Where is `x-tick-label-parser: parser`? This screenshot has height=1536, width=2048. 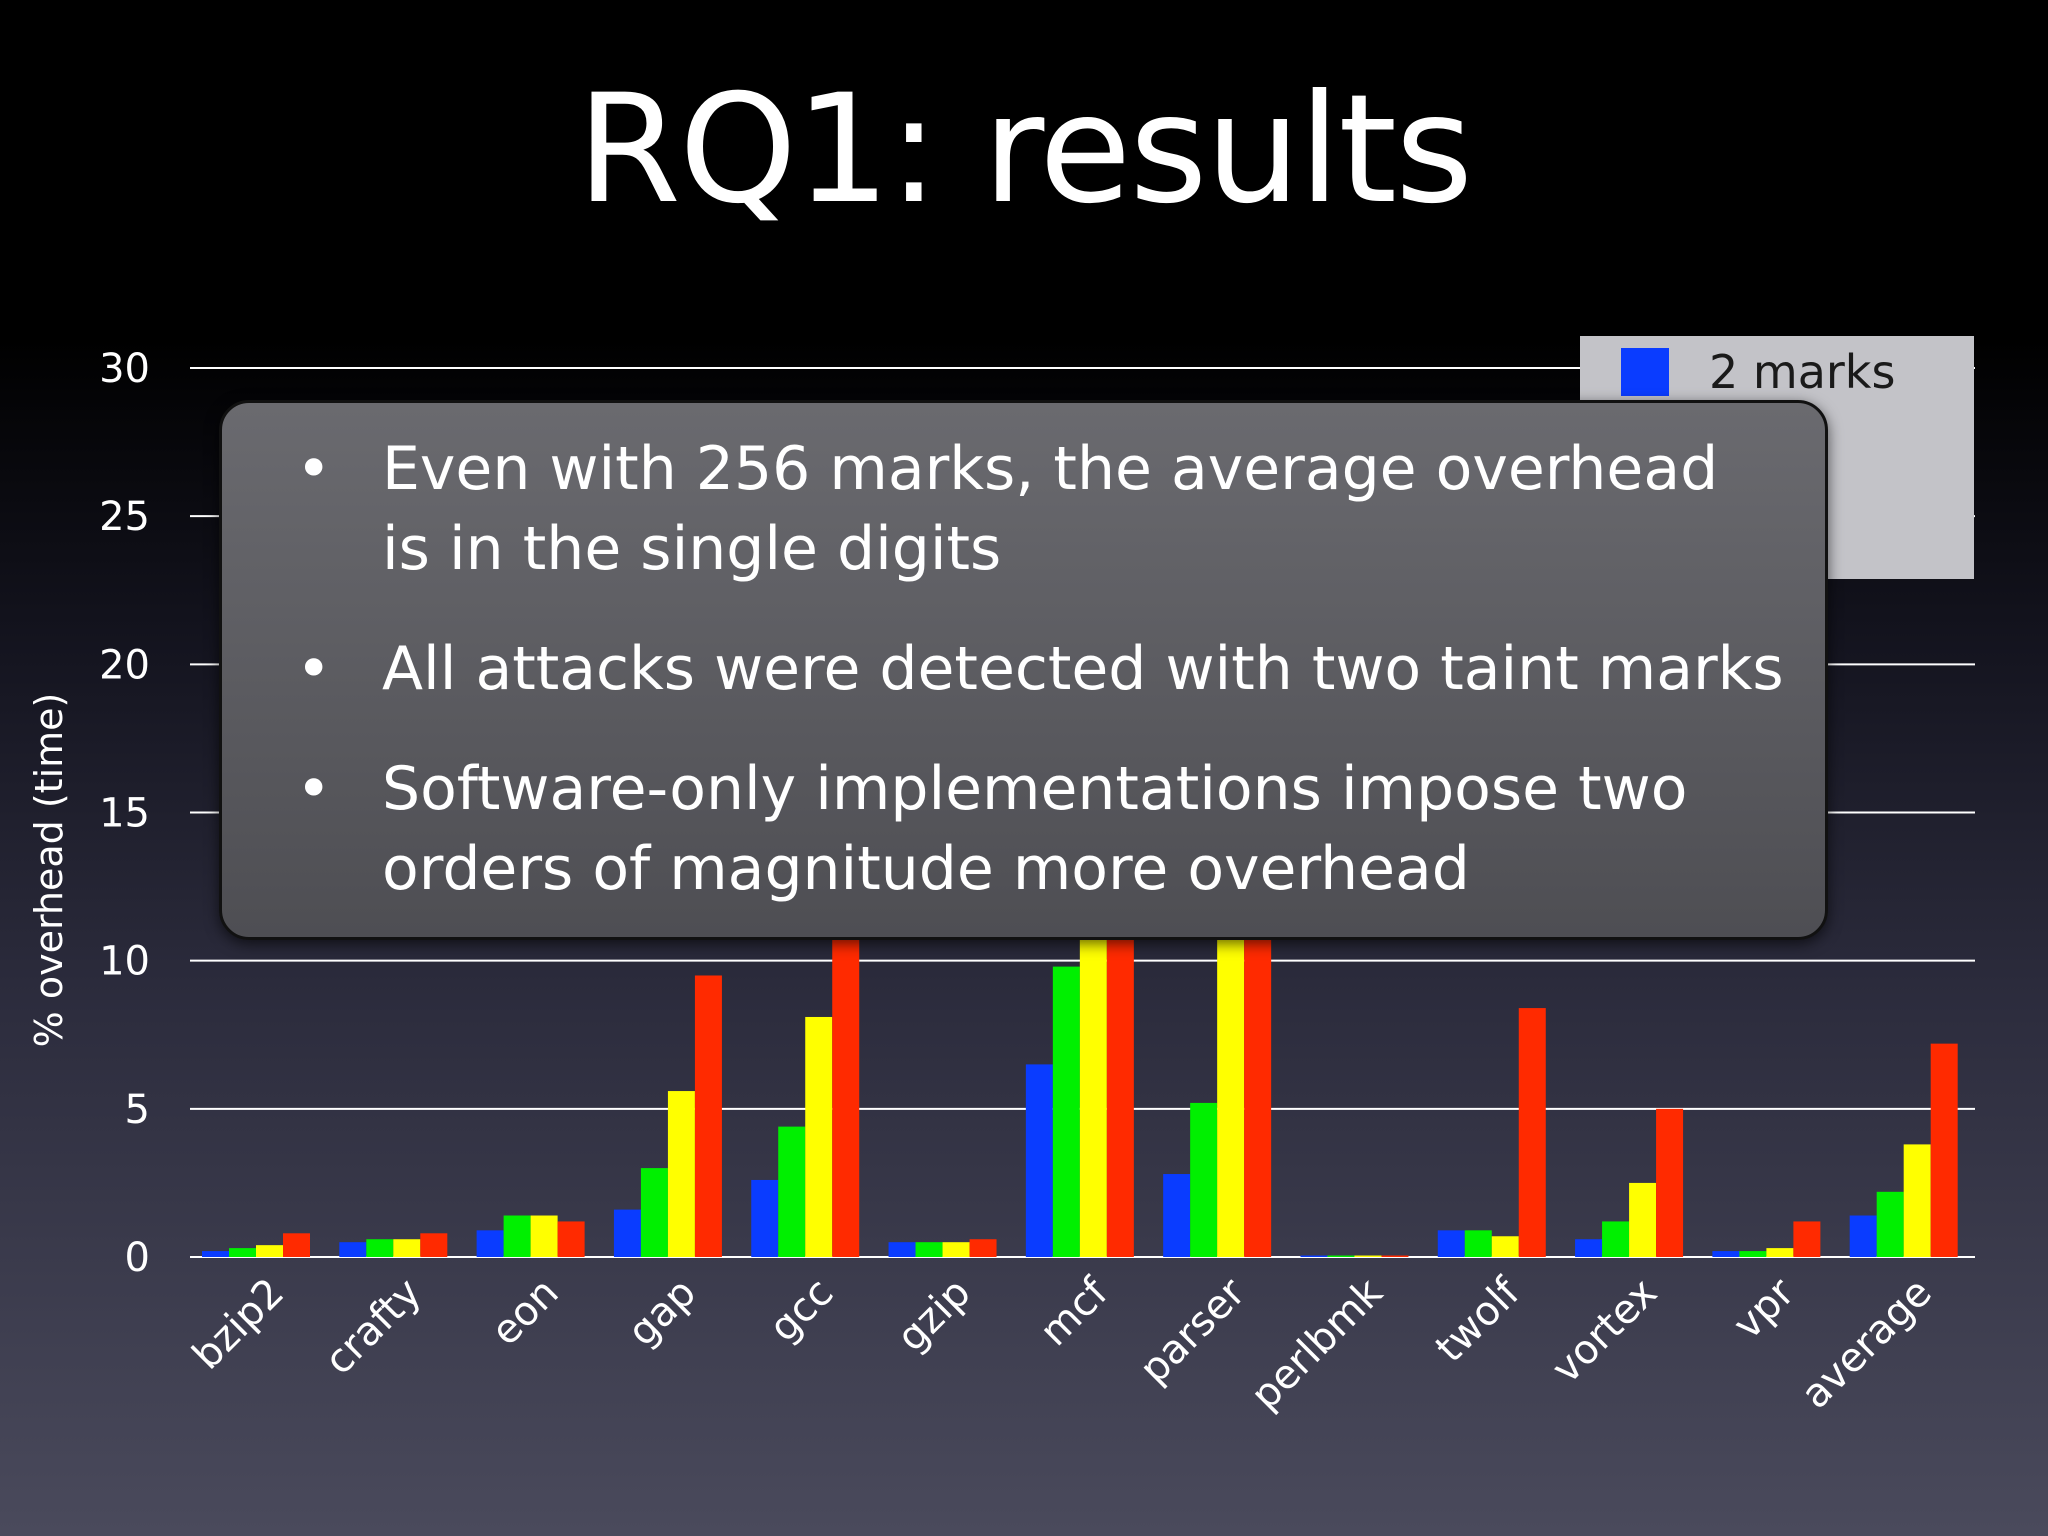 x-tick-label-parser: parser is located at coordinates (1193, 1331).